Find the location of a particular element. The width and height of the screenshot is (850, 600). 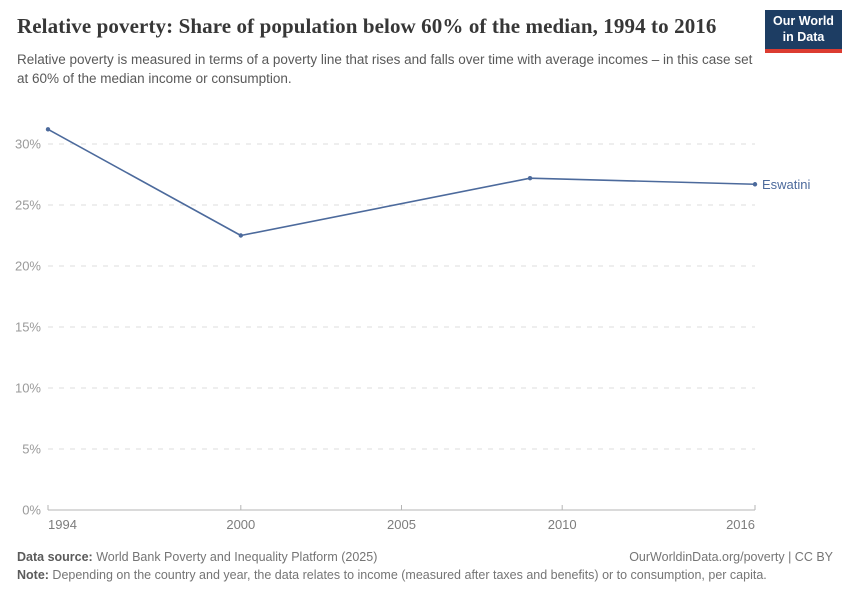

y-axis-tick-label: 5% is located at coordinates (31, 449).